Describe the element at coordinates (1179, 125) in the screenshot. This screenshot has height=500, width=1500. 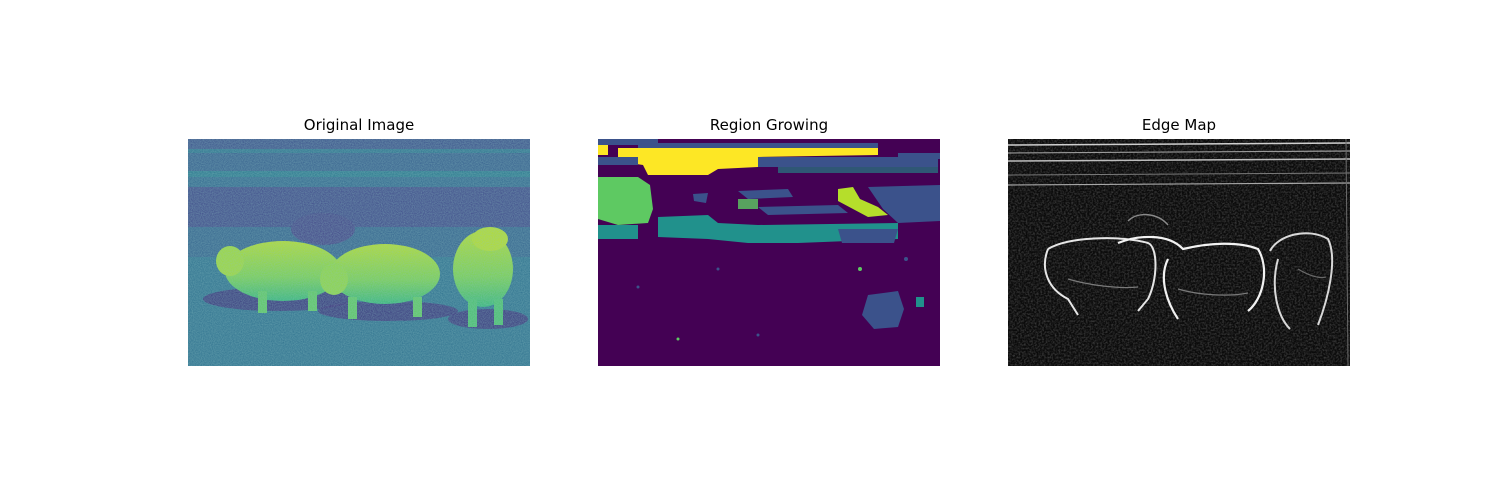
I see `panel-title-edge-map: Edge Map` at that location.